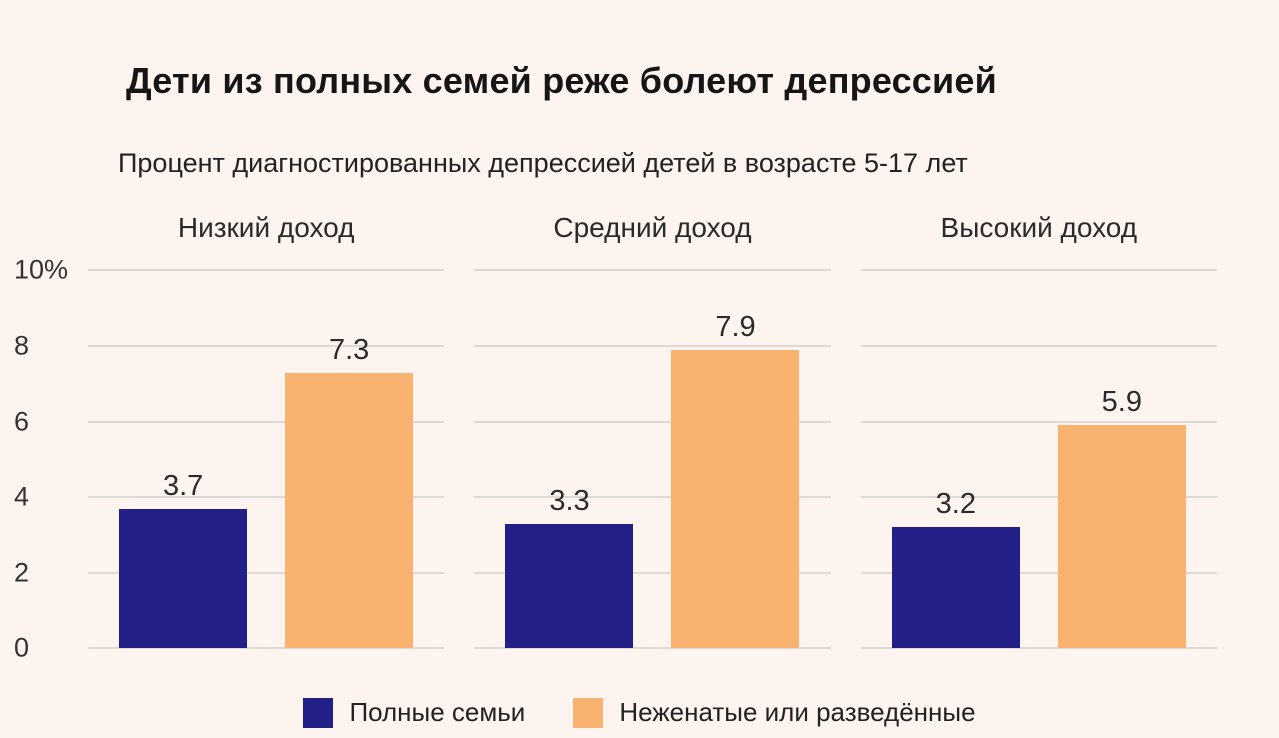  What do you see at coordinates (22, 572) in the screenshot?
I see `y-tick-label: 2` at bounding box center [22, 572].